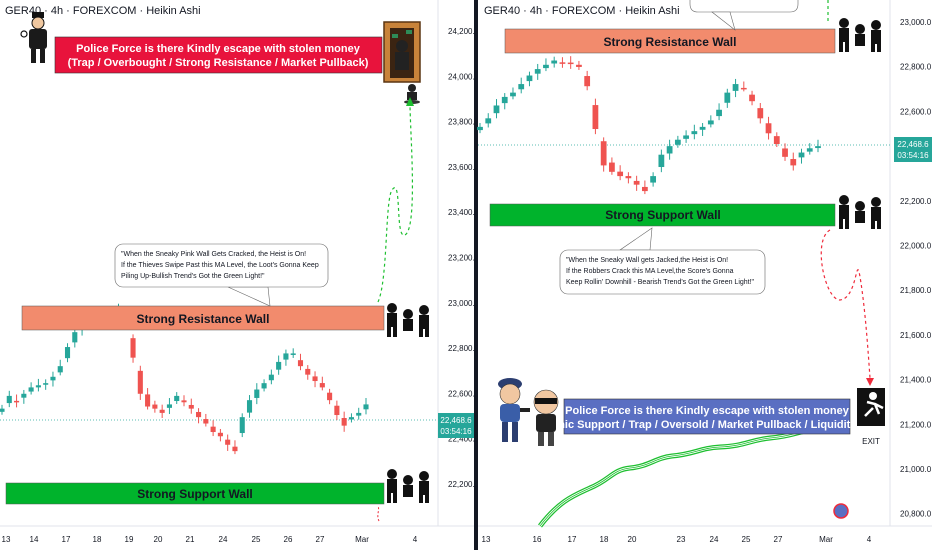 The height and width of the screenshot is (550, 932). What do you see at coordinates (158, 539) in the screenshot?
I see `x-tick-label: 20` at bounding box center [158, 539].